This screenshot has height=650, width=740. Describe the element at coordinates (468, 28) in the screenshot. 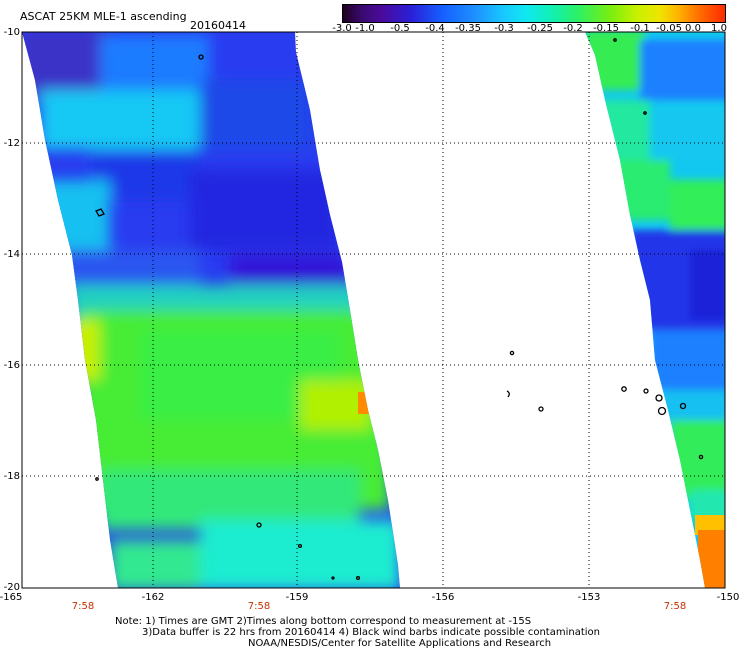

I see `colorbar-label: -0.35` at that location.